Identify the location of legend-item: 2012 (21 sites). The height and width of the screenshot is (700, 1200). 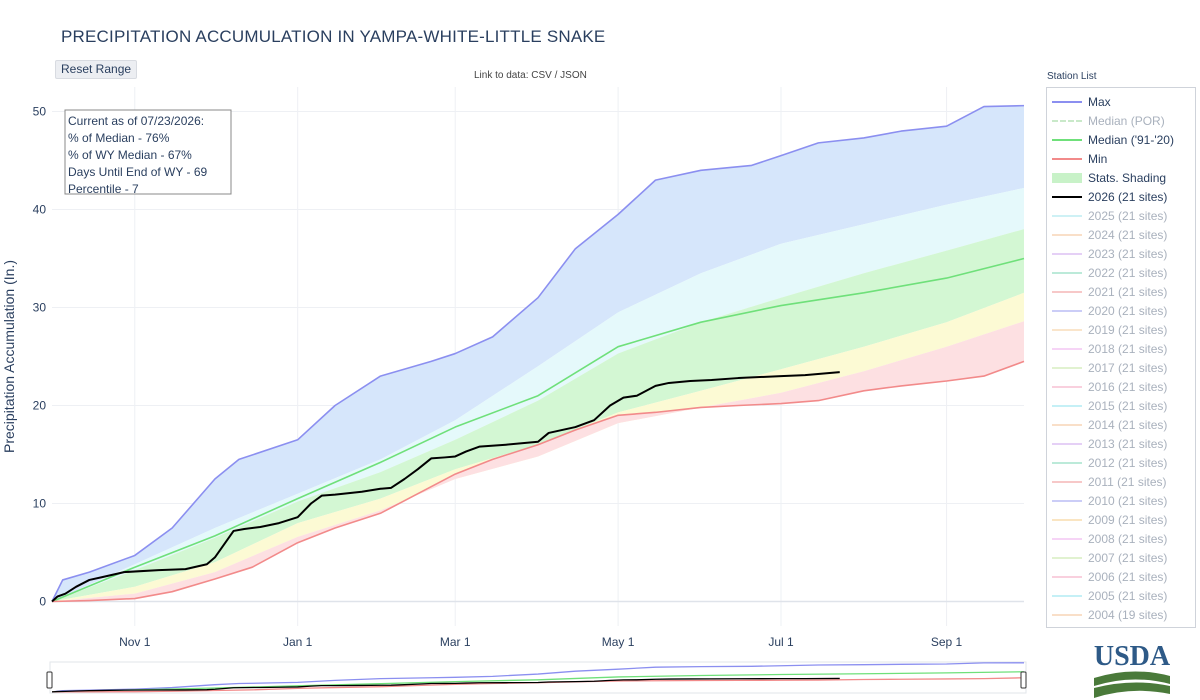
(1121, 462).